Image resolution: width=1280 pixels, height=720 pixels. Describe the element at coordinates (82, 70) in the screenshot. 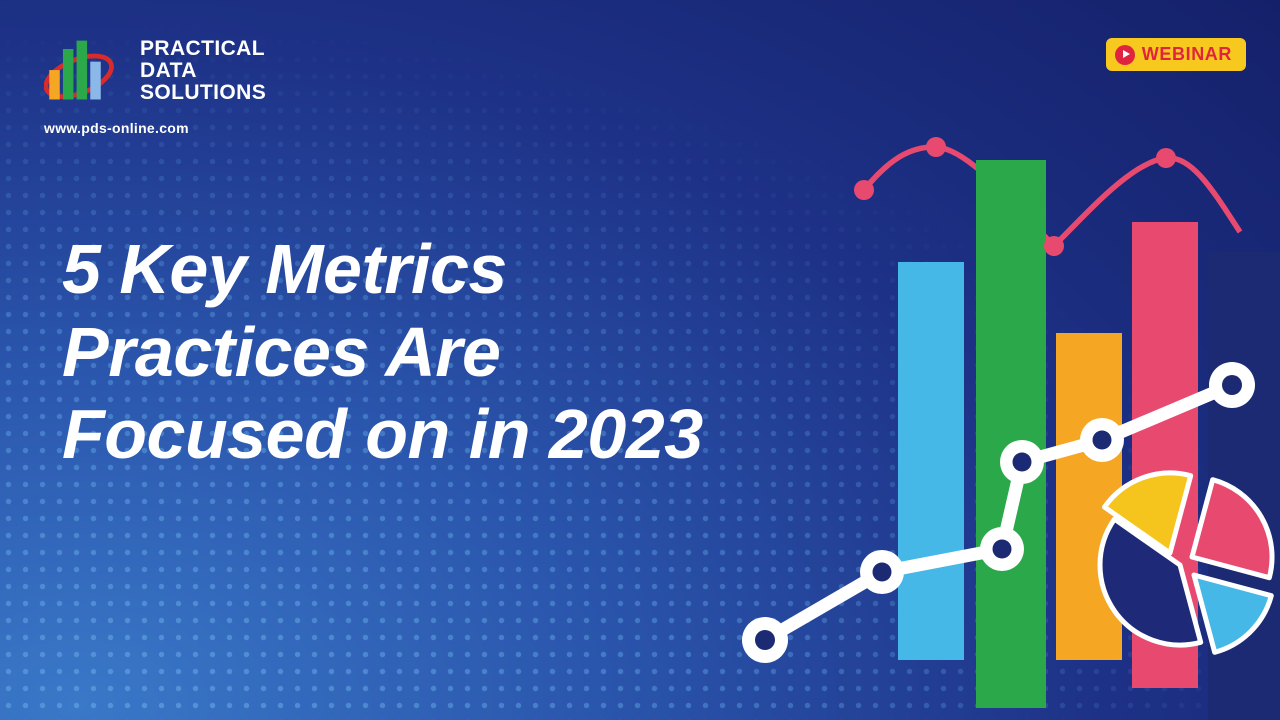

I see `logo-bar-green-tall` at that location.